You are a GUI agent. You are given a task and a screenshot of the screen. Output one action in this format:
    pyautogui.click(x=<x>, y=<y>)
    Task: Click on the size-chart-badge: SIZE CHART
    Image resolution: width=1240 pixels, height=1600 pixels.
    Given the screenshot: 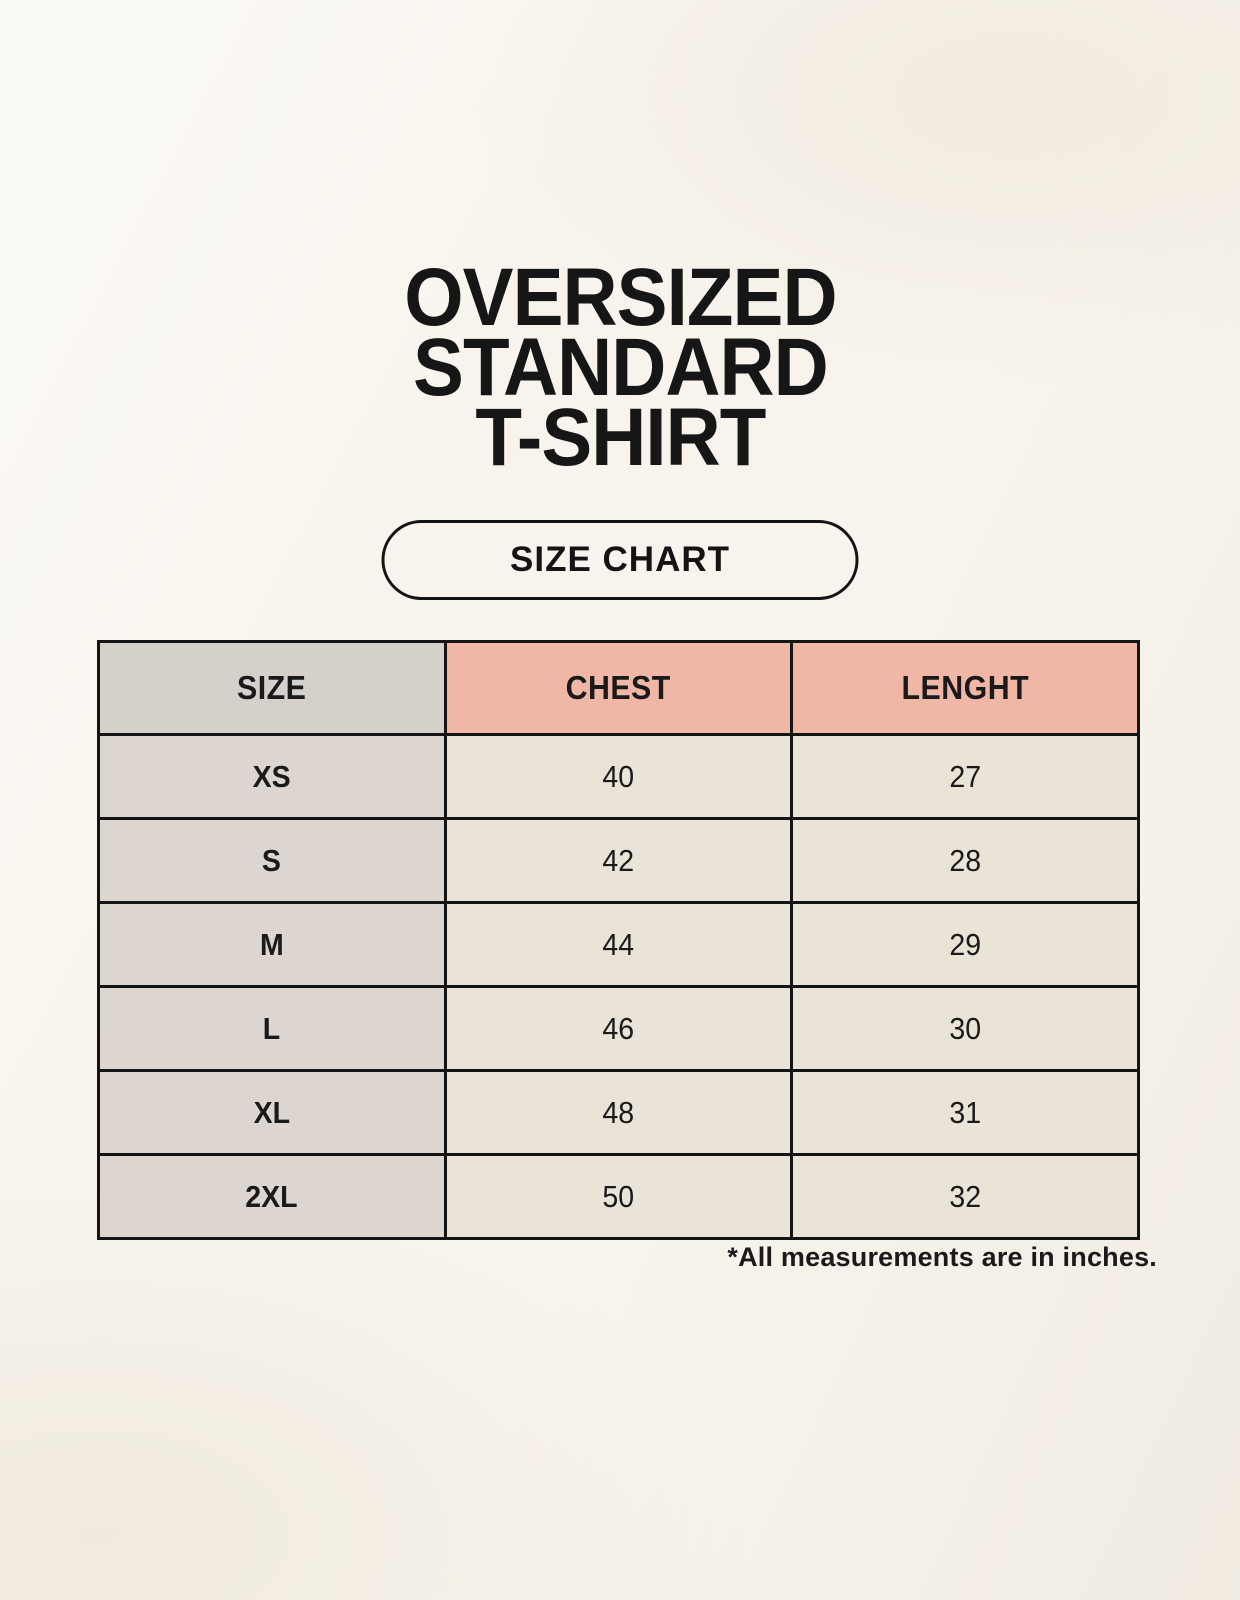 What is the action you would take?
    pyautogui.click(x=620, y=560)
    